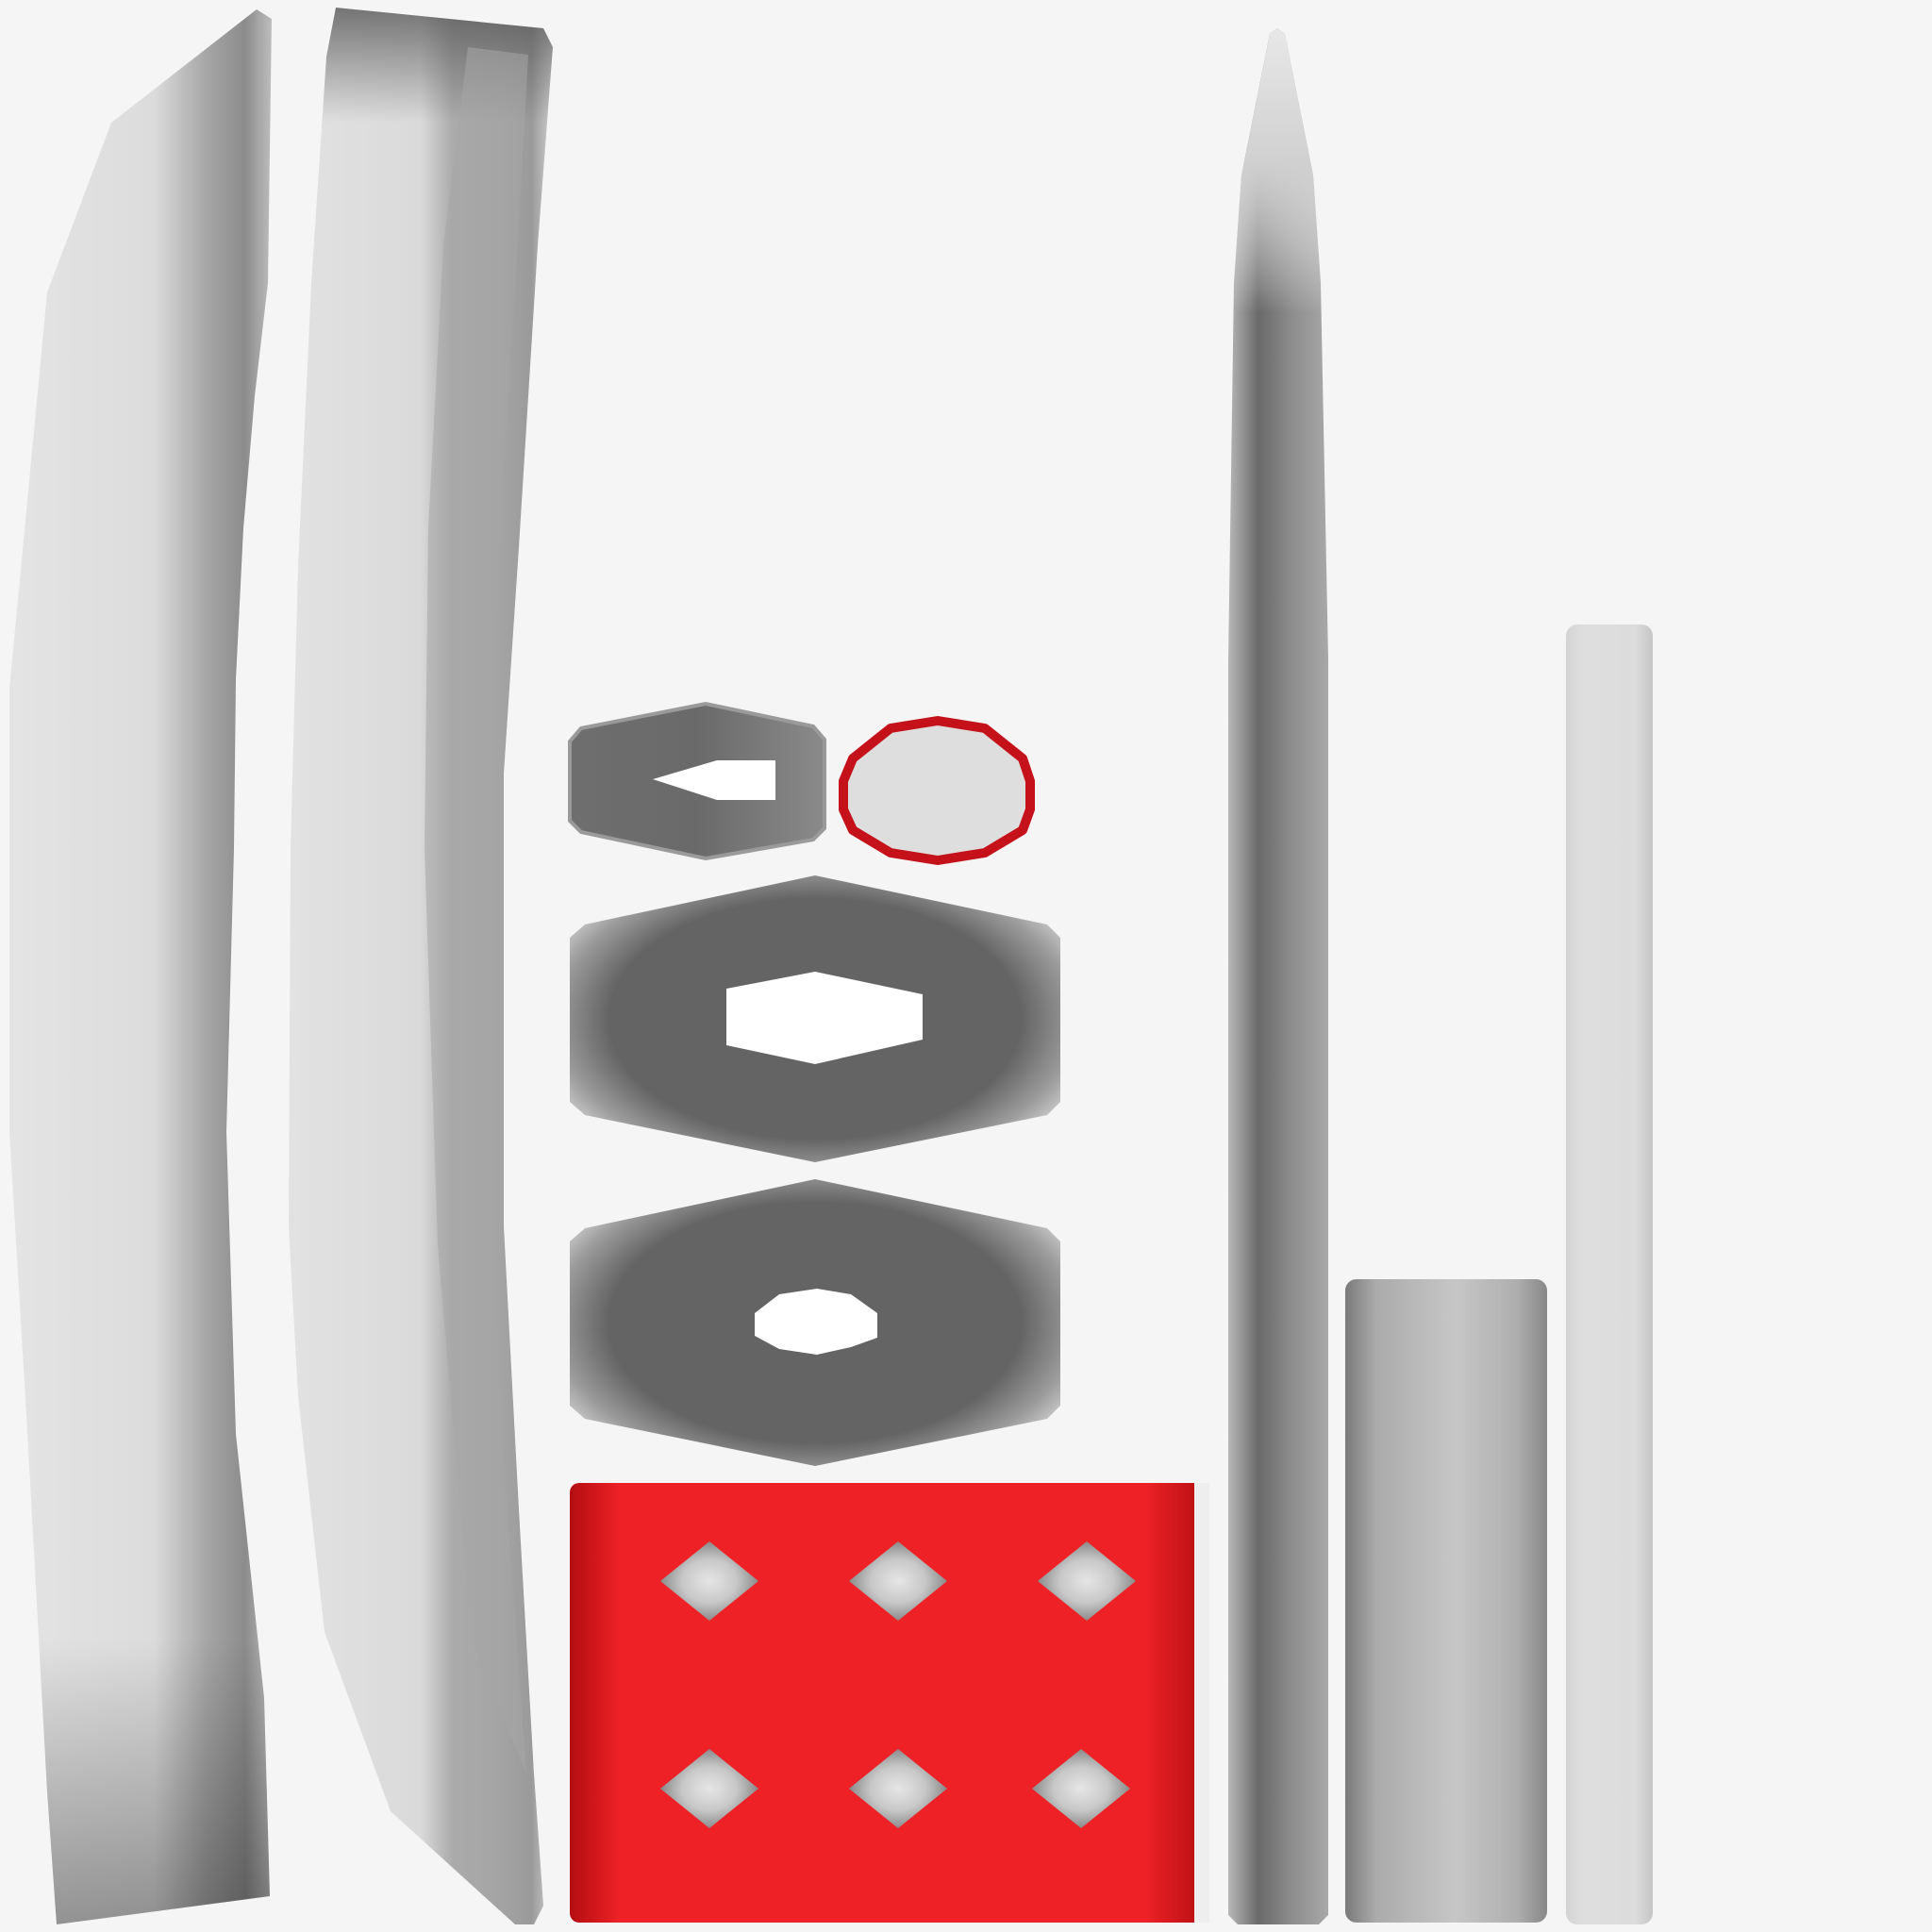 This screenshot has height=1932, width=1932. I want to click on gray-rectangle-block, so click(1446, 1601).